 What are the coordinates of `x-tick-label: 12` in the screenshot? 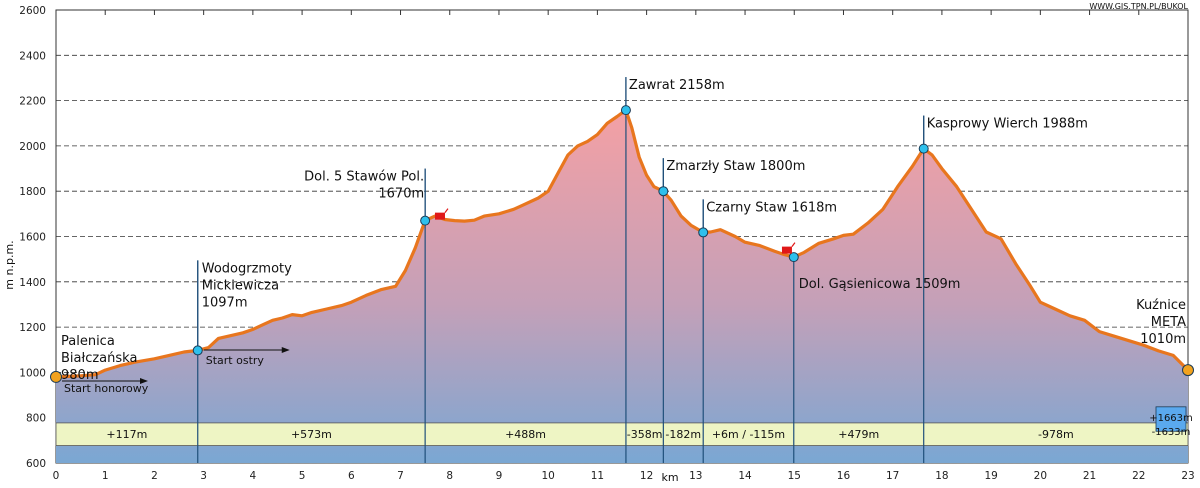 It's located at (646, 476).